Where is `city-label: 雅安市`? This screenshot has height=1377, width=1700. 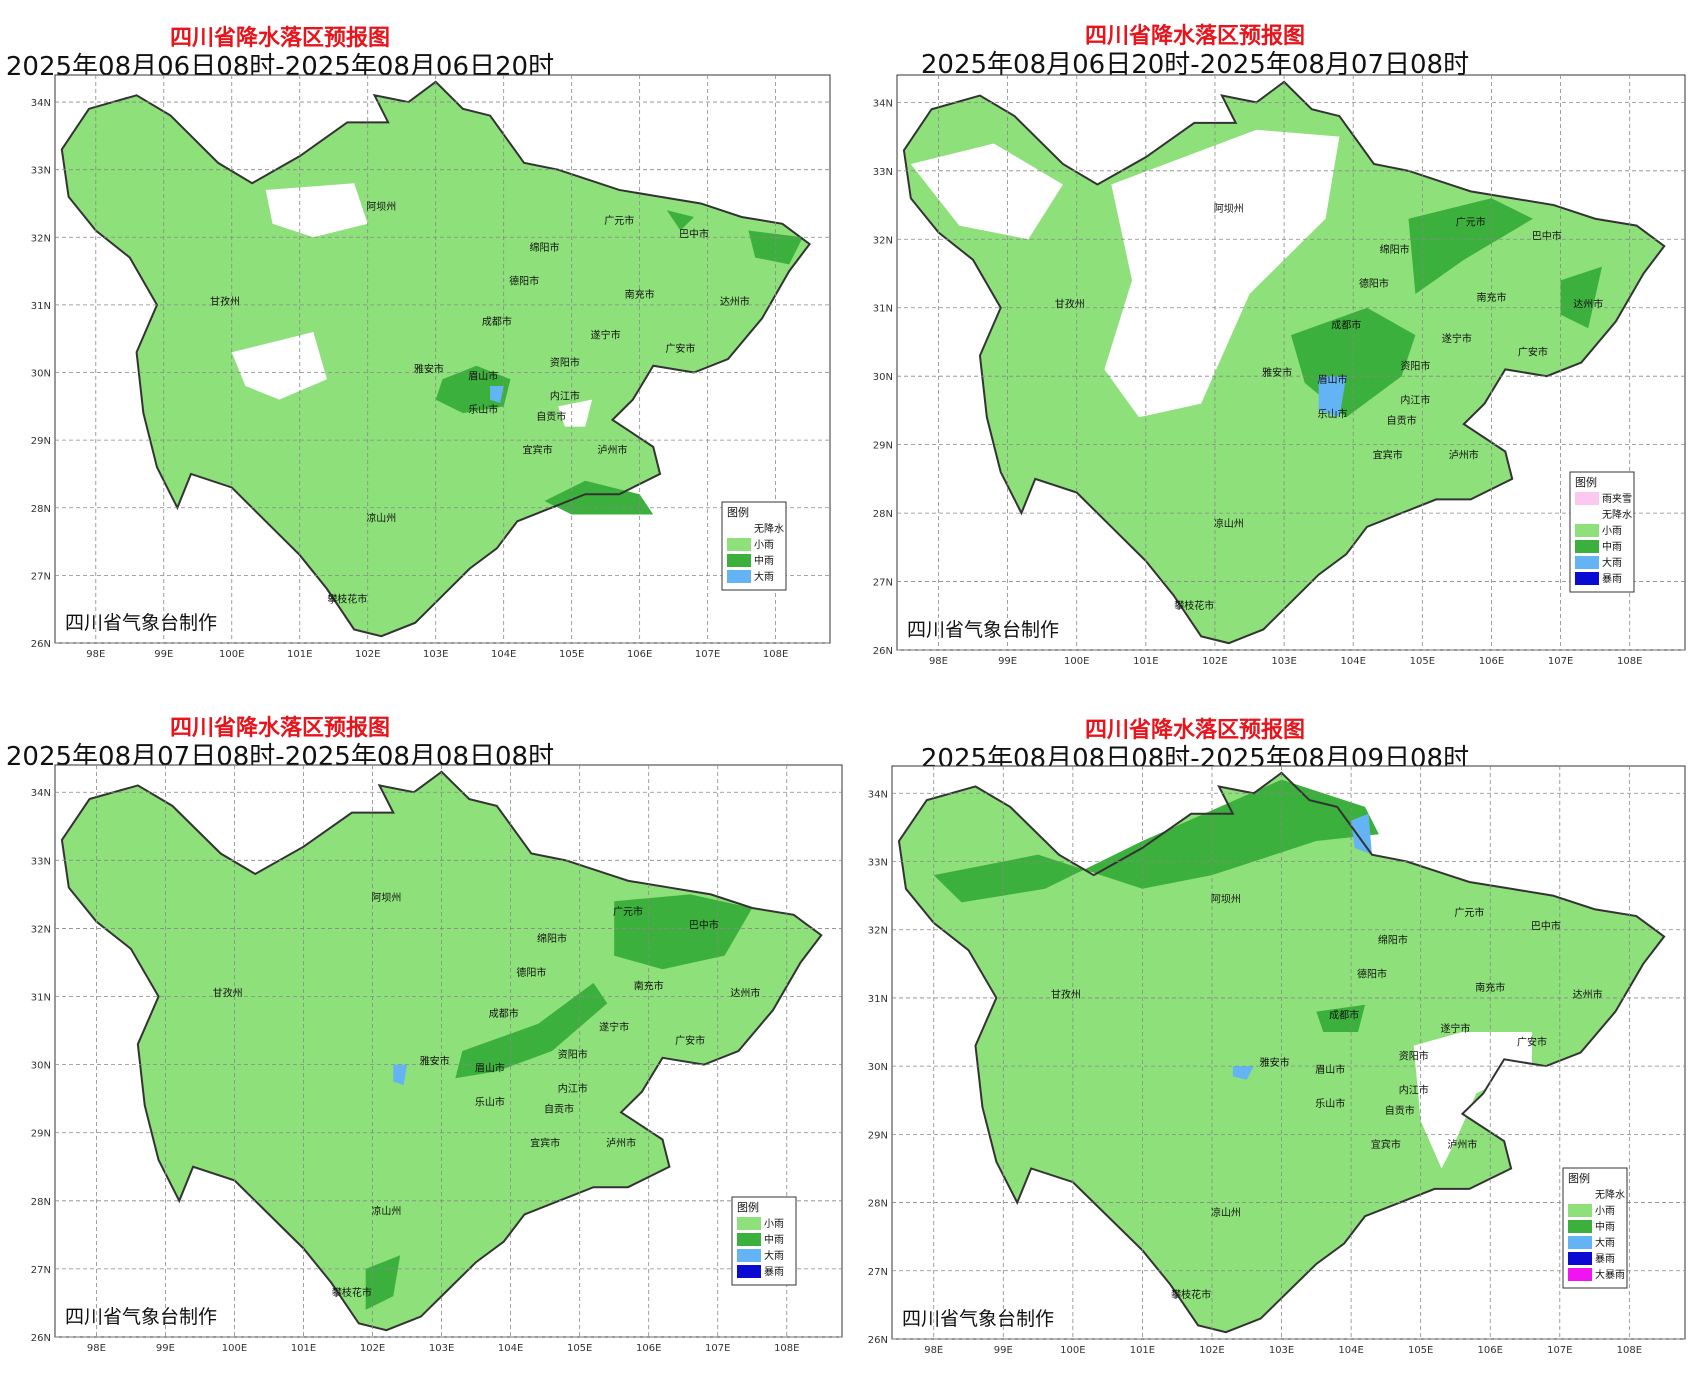
city-label: 雅安市 is located at coordinates (435, 1061).